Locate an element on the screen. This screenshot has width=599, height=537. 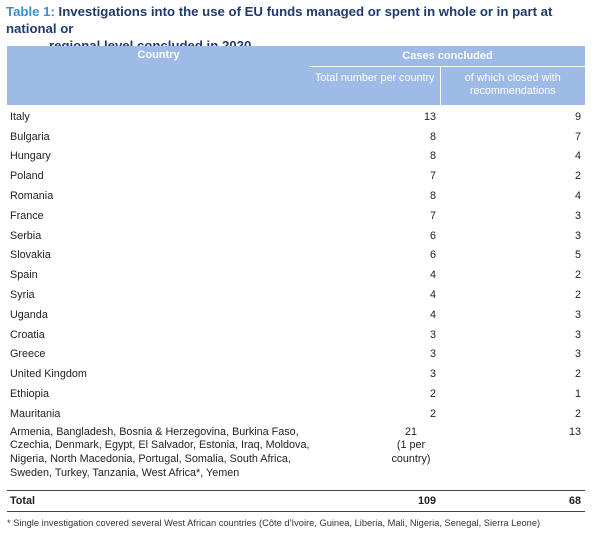
country-cell: Italy is located at coordinates (20, 116).